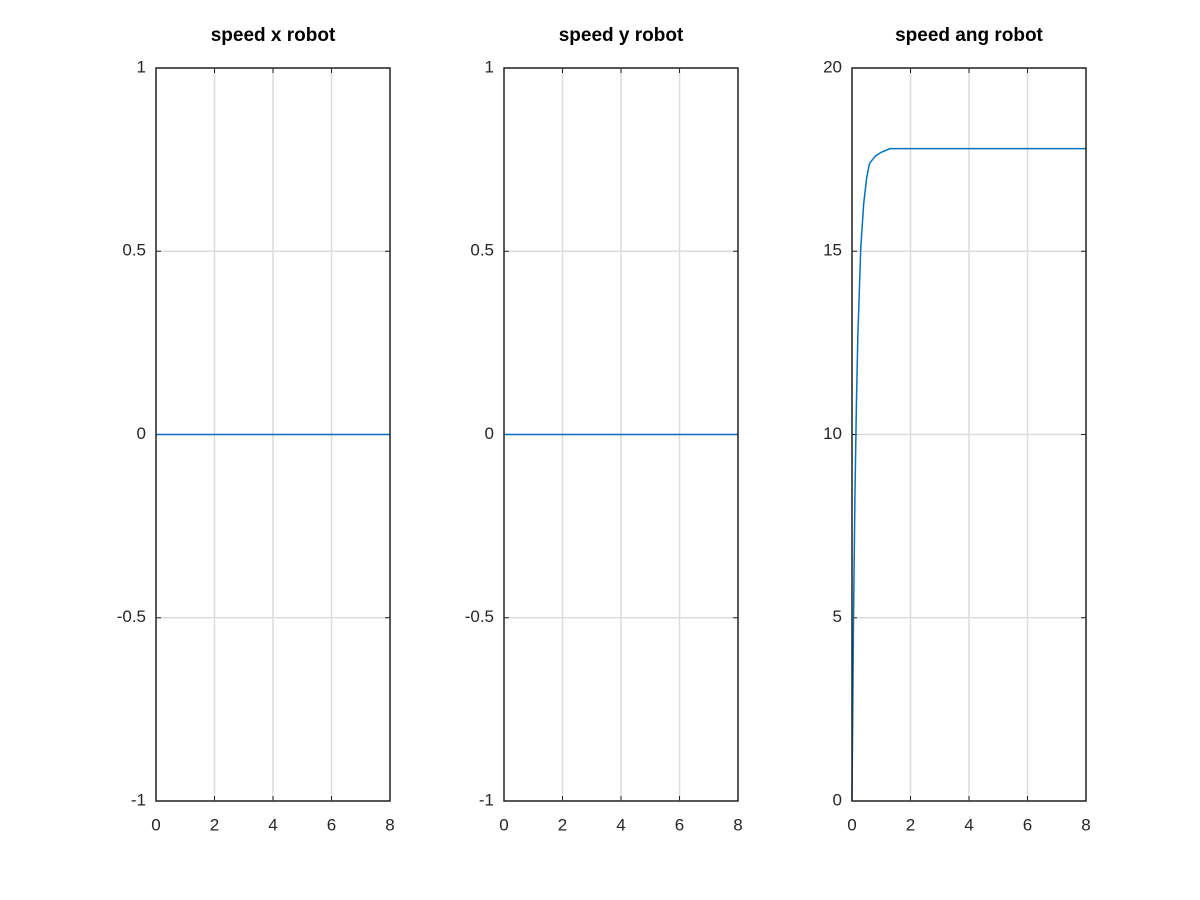 The image size is (1200, 900). What do you see at coordinates (968, 474) in the screenshot?
I see `data-line` at bounding box center [968, 474].